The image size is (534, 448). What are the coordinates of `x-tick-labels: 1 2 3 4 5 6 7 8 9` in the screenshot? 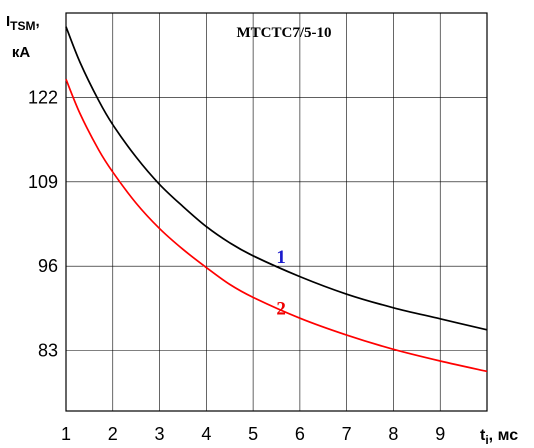 It's located at (253, 434).